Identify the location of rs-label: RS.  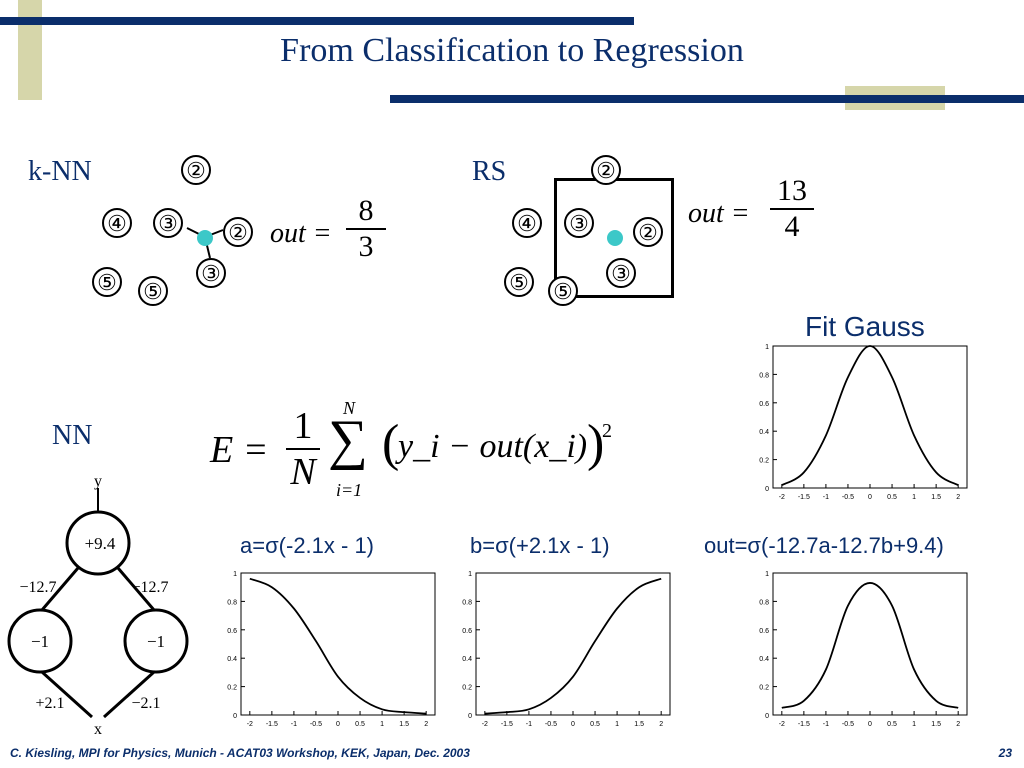
(489, 171).